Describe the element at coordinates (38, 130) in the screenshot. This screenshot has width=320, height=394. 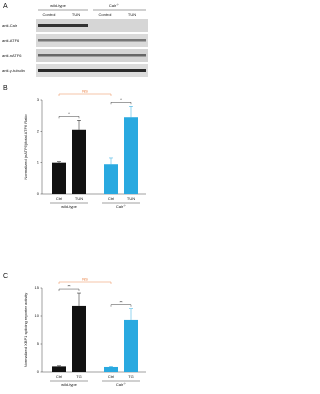
I see `y-tick-label: 2` at that location.